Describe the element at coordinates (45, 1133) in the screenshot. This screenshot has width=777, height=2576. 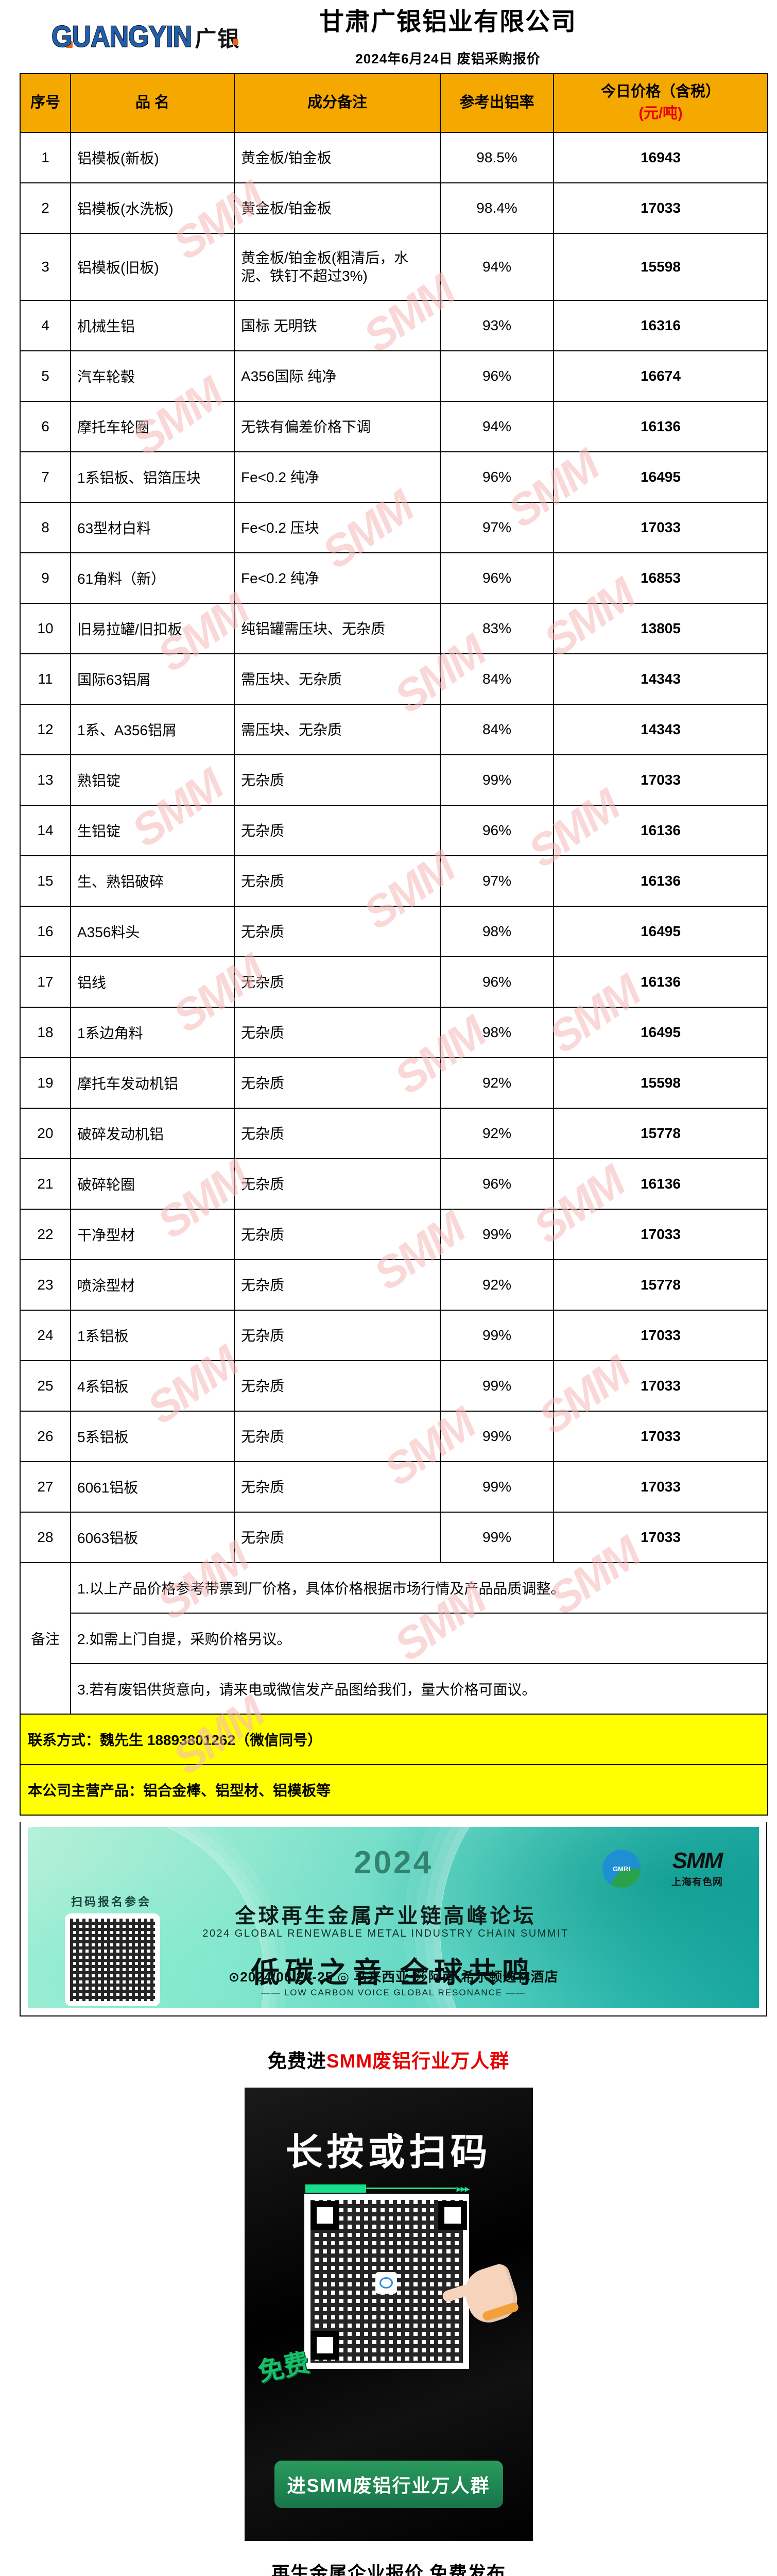
I see `cell-index: 20` at that location.